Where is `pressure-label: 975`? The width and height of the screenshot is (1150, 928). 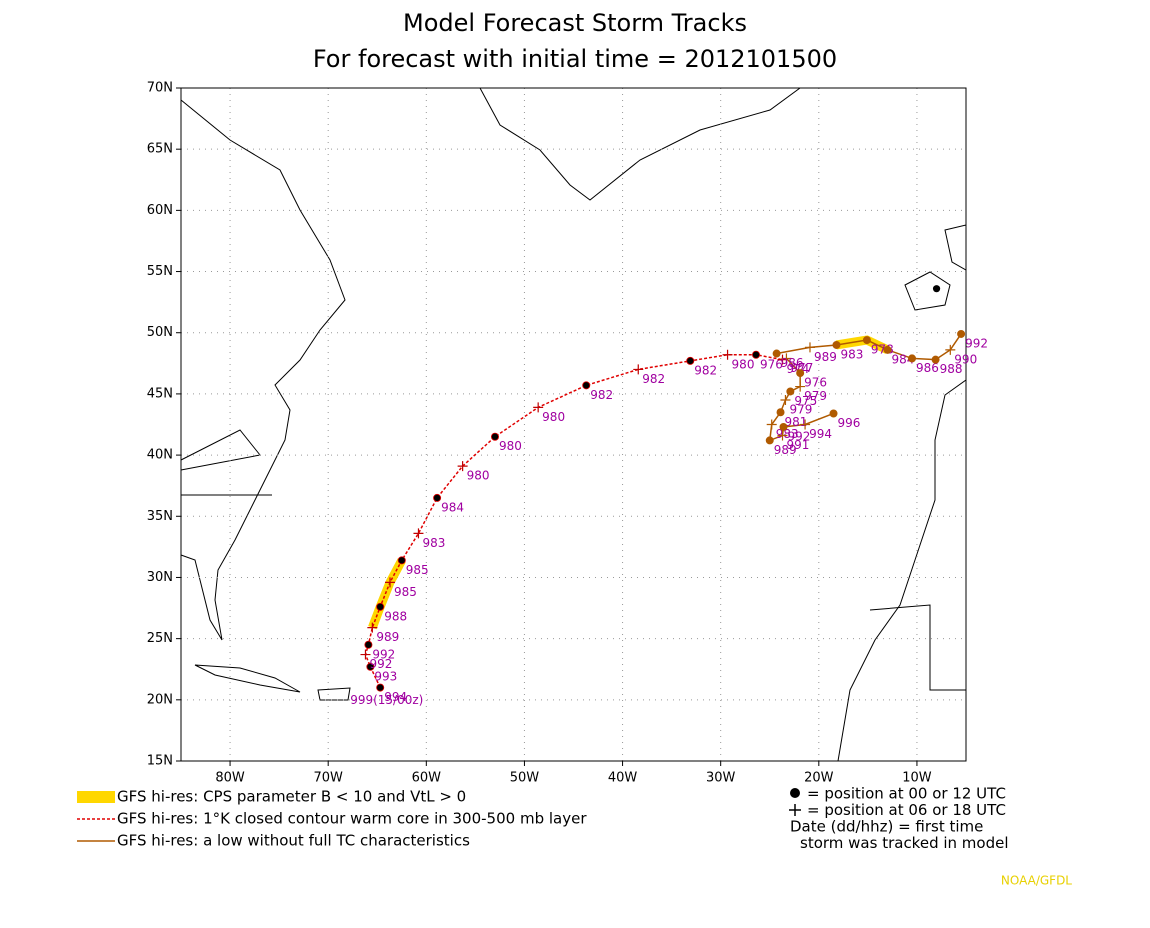 pressure-label: 975 is located at coordinates (805, 401).